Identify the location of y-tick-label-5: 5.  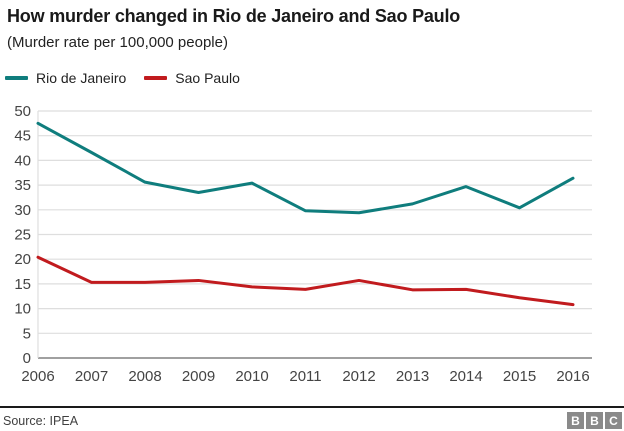
(27, 333).